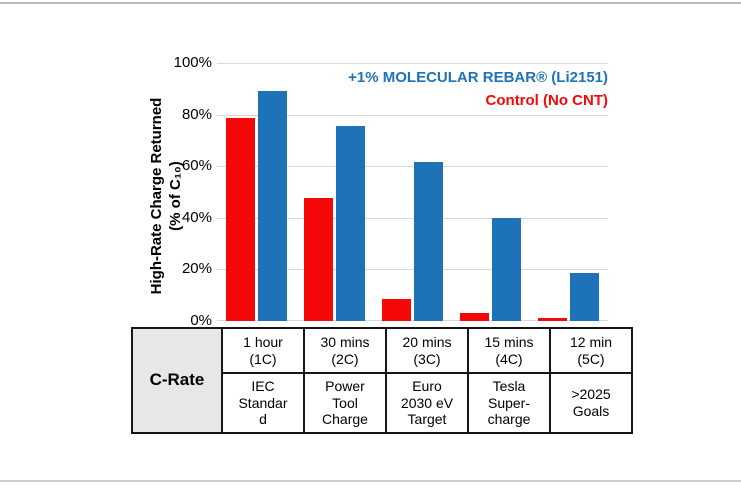  I want to click on legend-control: Control (No CNT), so click(546, 100).